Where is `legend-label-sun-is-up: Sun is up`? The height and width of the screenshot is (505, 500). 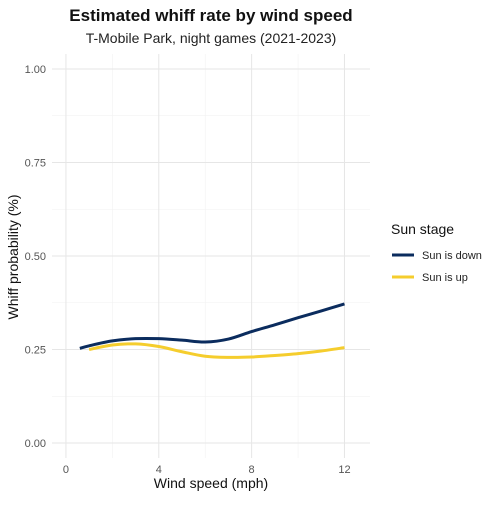
legend-label-sun-is-up: Sun is up is located at coordinates (445, 278).